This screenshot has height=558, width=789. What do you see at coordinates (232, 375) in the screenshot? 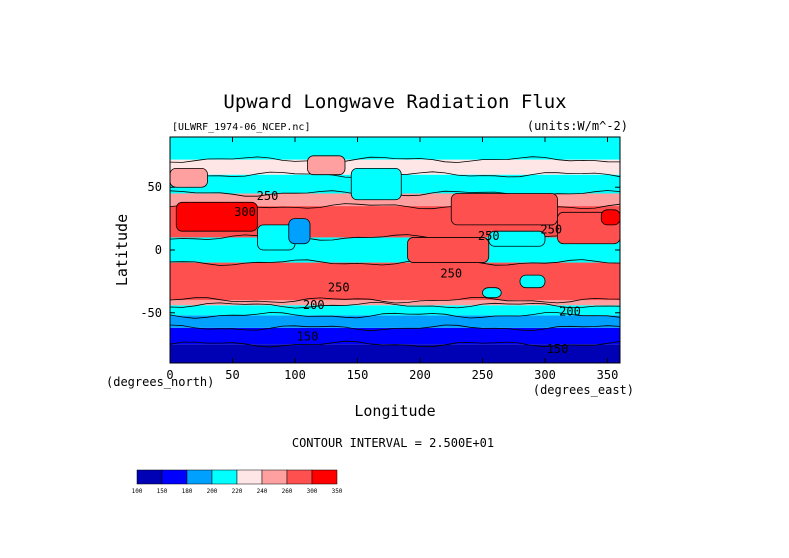
I see `x-tick-label: 50` at bounding box center [232, 375].